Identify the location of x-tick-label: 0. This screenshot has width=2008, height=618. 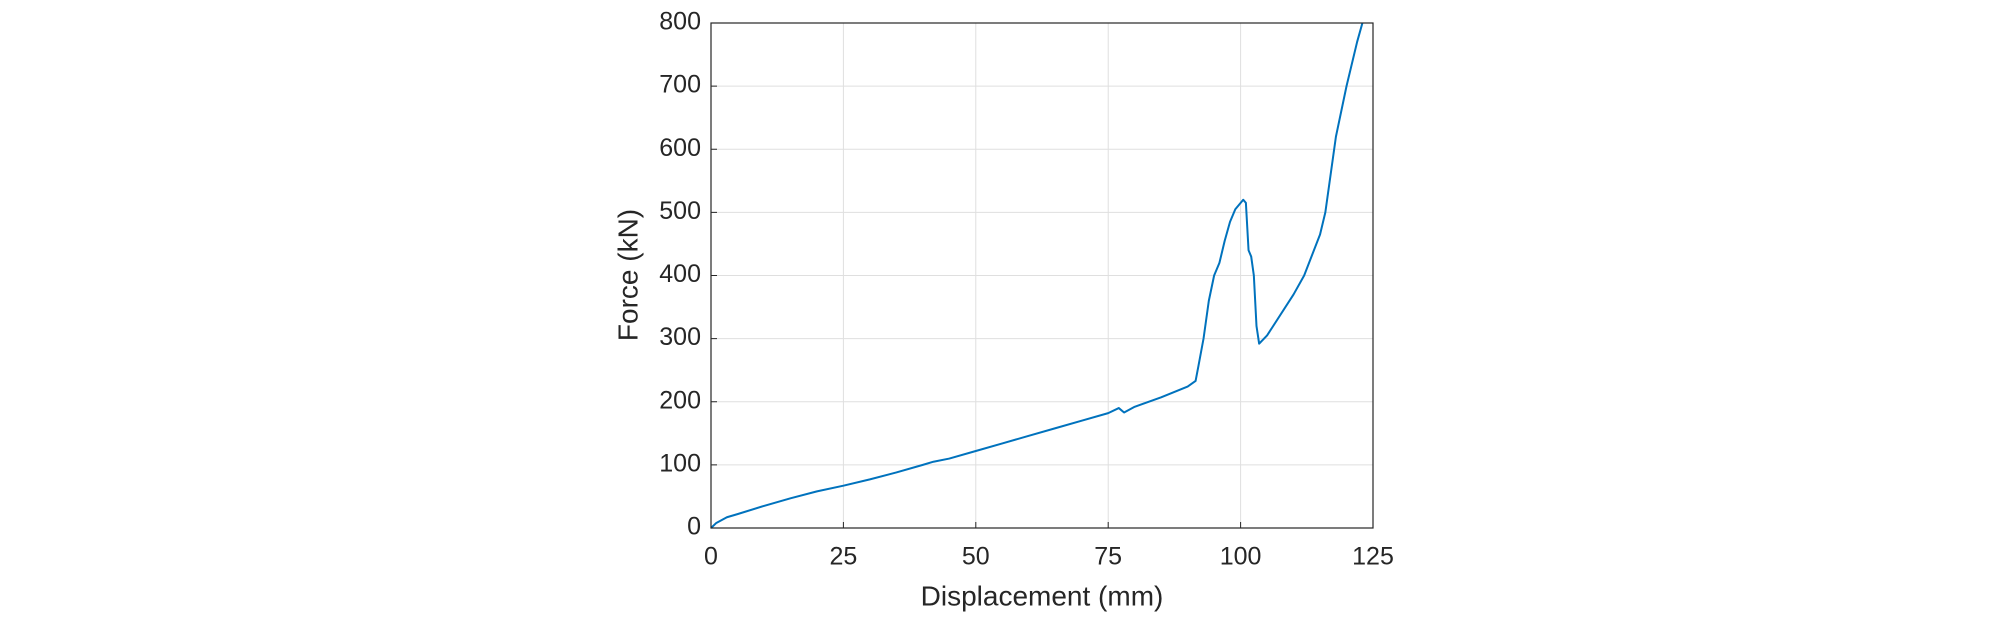
(711, 557).